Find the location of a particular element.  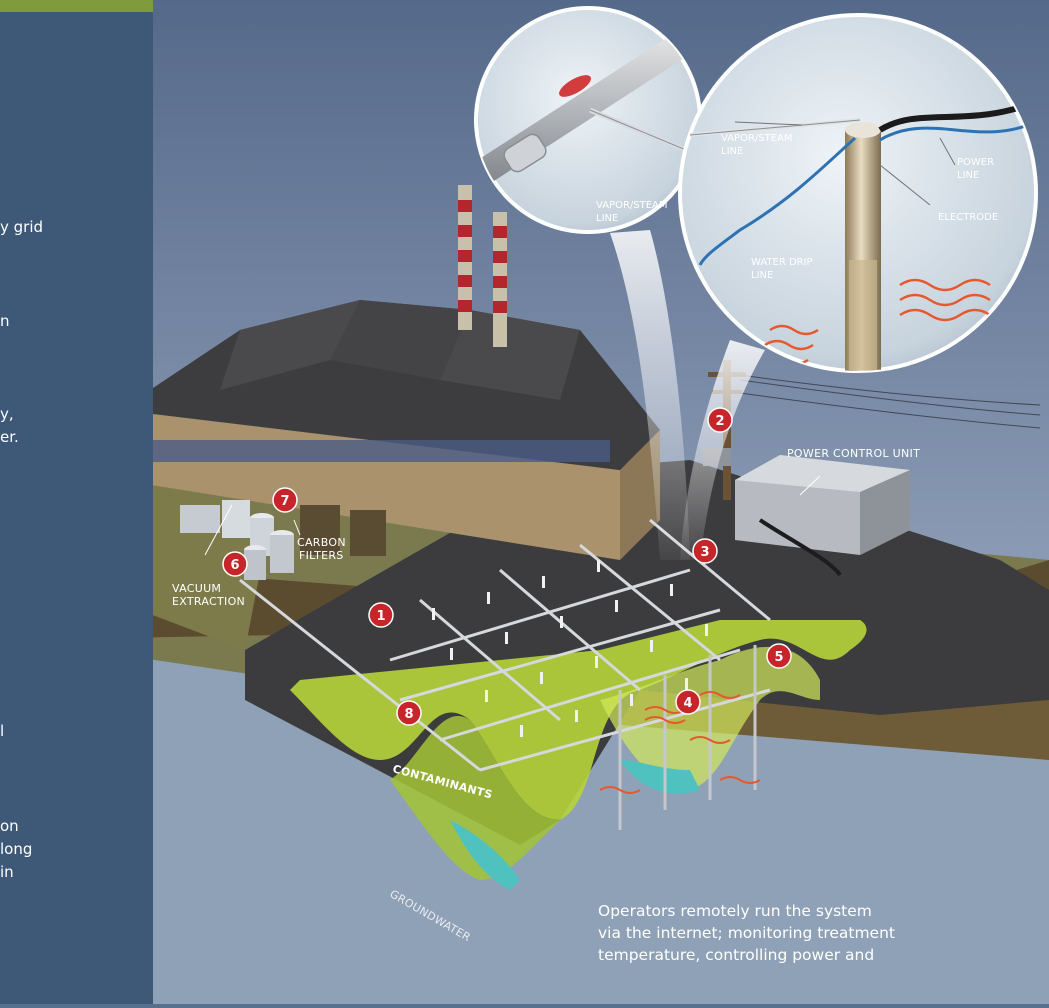

label-carbon-filters-1: CARBON is located at coordinates (321, 542).